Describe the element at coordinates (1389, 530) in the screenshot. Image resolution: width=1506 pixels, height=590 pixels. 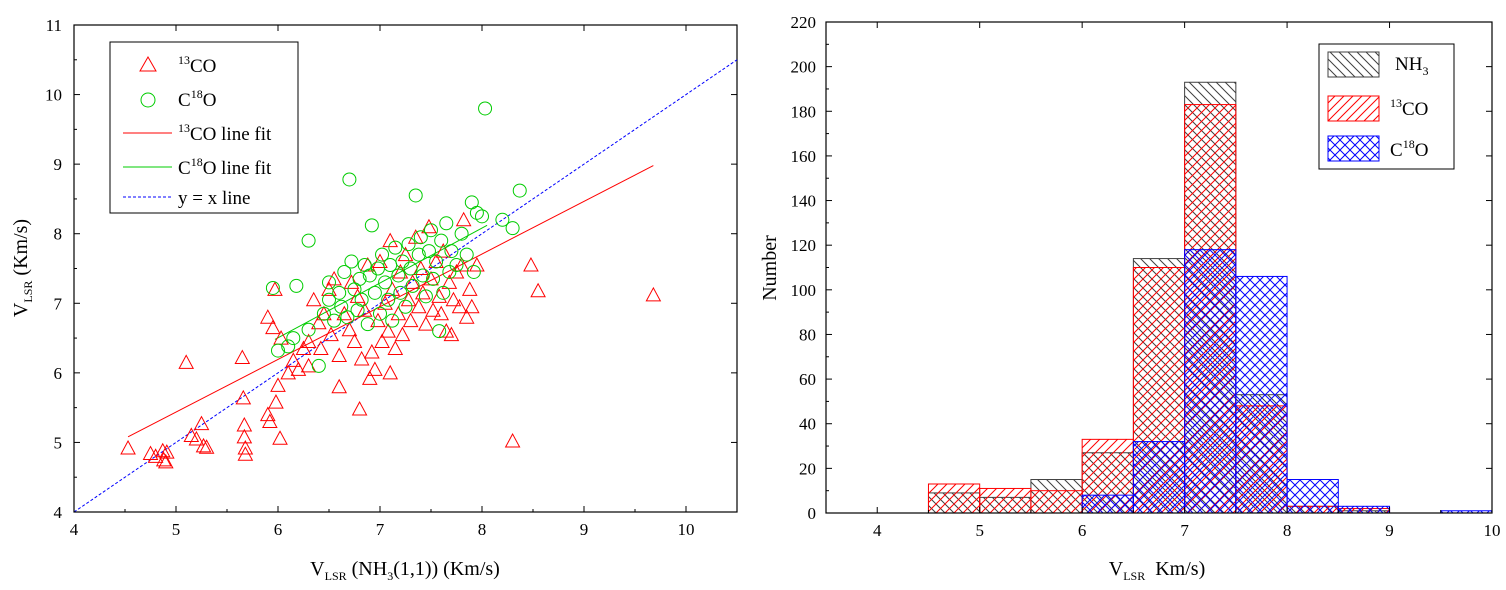
I see `x-tick-label: 9` at that location.